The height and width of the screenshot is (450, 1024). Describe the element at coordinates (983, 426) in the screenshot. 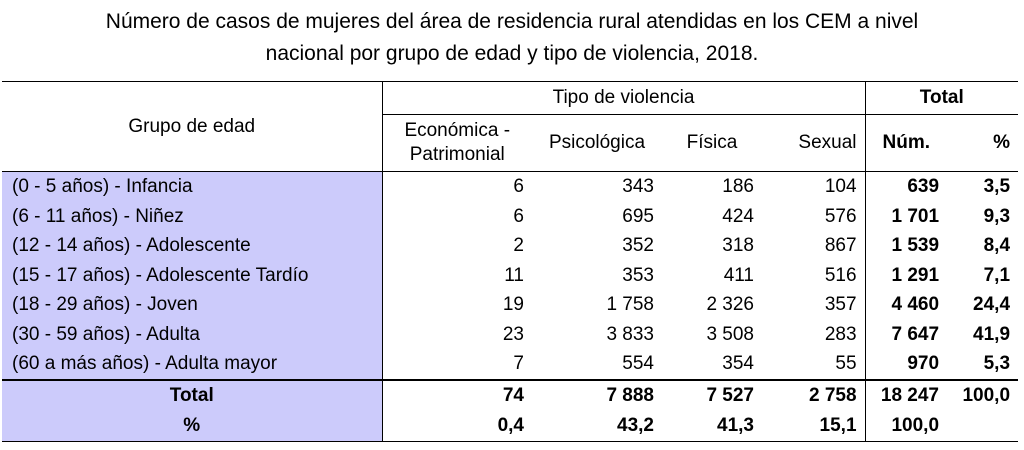

I see `percent-pct` at that location.